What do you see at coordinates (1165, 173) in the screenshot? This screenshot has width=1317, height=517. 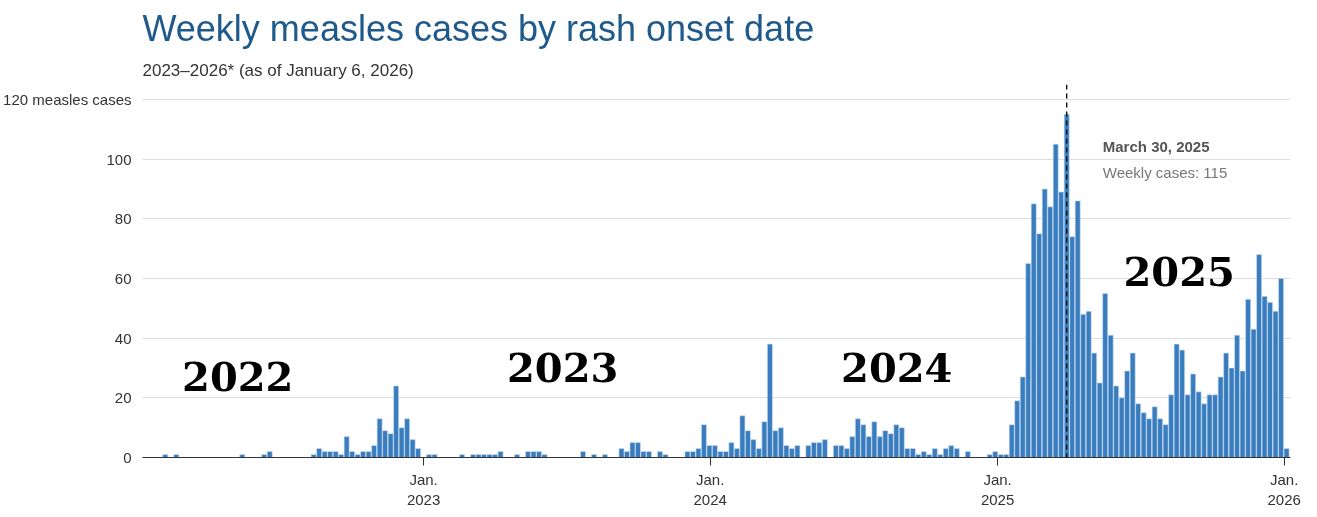 I see `annotation: Weekly cases: 115` at bounding box center [1165, 173].